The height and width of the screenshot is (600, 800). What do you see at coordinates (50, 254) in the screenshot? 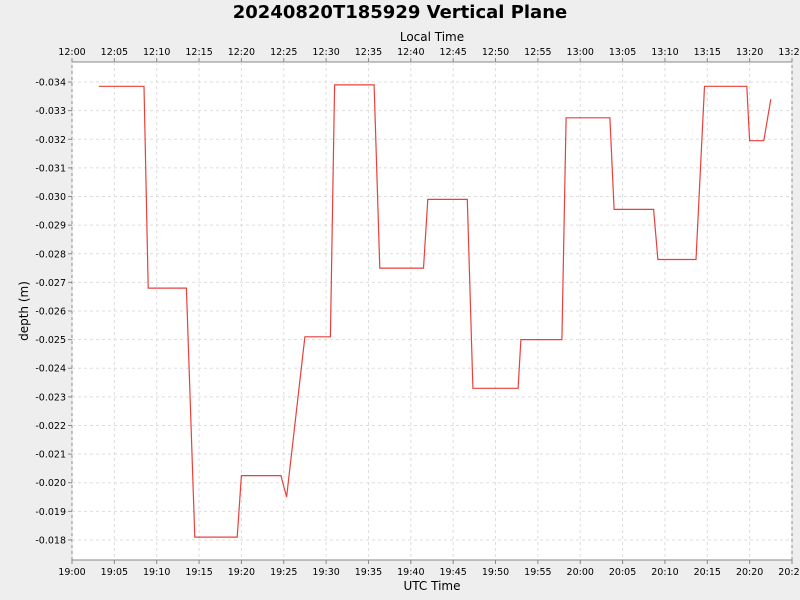
I see `y-tick-label: -0.028` at bounding box center [50, 254].